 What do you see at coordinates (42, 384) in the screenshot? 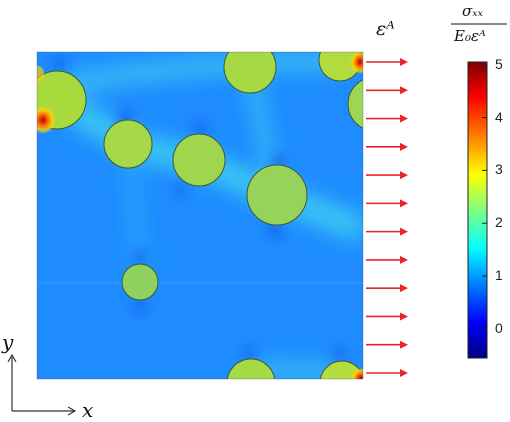
I see `coordinate-axes` at bounding box center [42, 384].